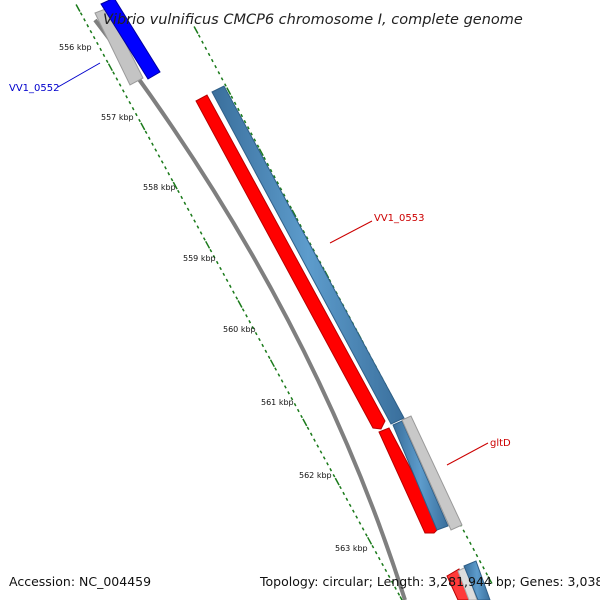  I want to click on accession-text: Accession: NC_004459, so click(80, 581).